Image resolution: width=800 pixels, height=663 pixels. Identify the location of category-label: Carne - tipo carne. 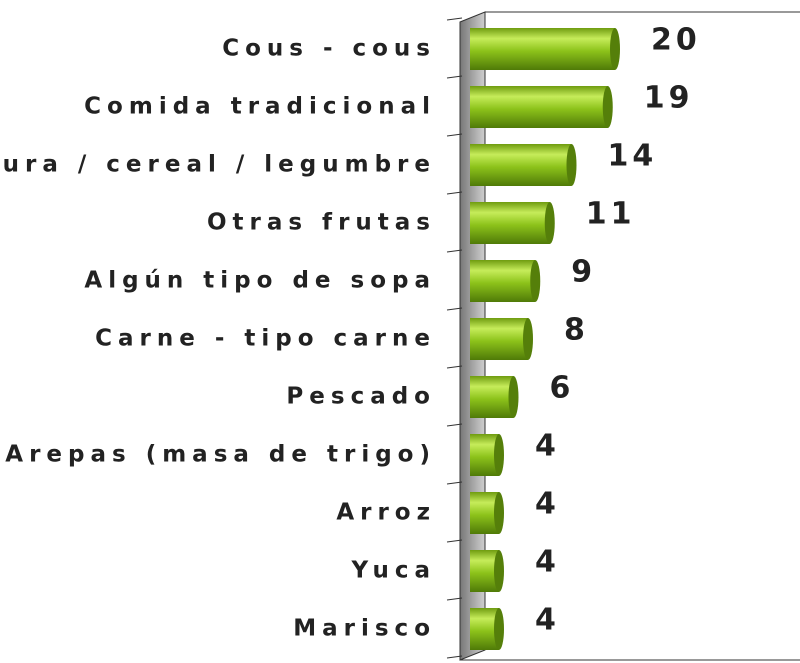
(265, 339).